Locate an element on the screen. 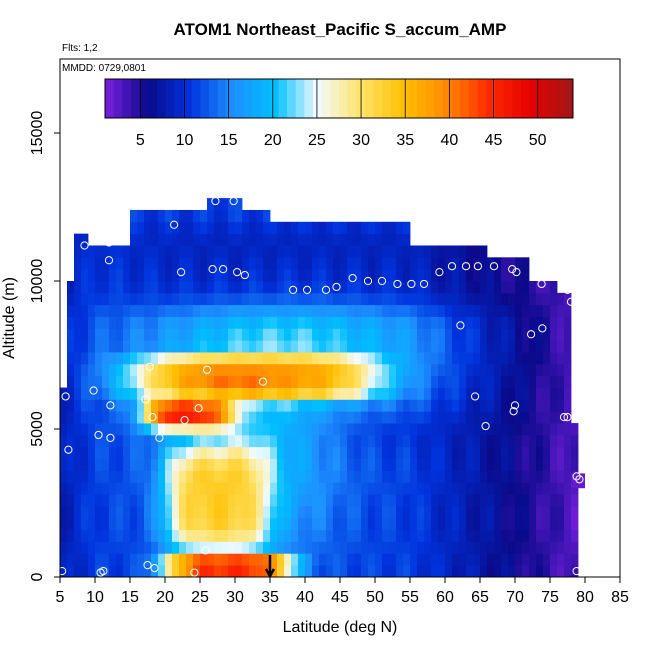 This screenshot has height=650, width=650. sample-point is located at coordinates (109, 242).